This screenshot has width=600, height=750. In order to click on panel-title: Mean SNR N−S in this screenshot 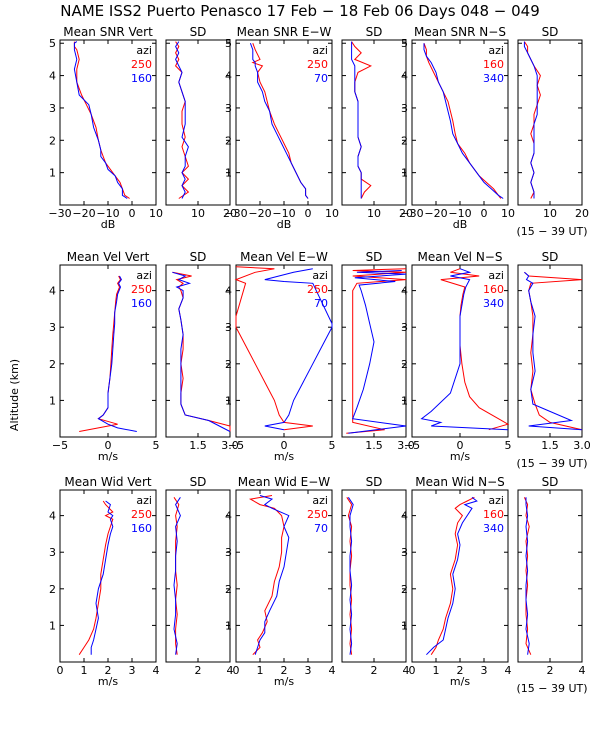, I will do `click(460, 32)`.